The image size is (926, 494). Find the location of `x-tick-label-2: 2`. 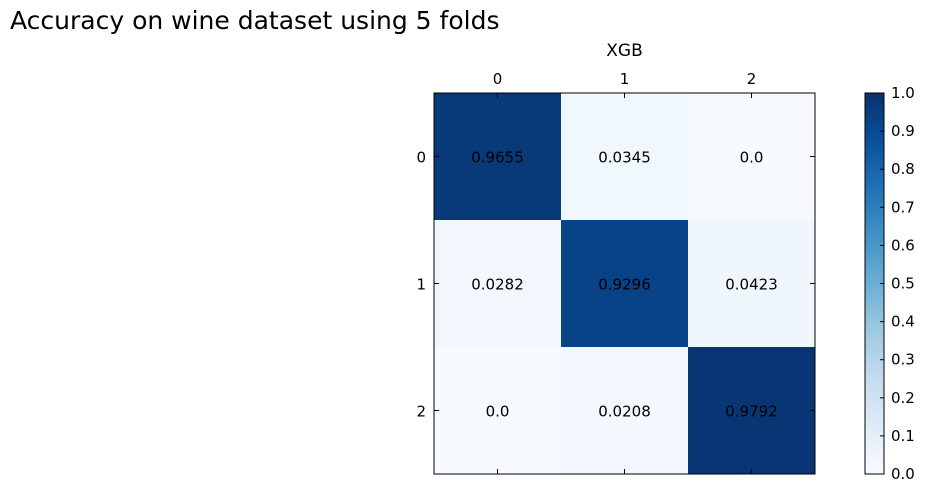

x-tick-label-2: 2 is located at coordinates (752, 79).